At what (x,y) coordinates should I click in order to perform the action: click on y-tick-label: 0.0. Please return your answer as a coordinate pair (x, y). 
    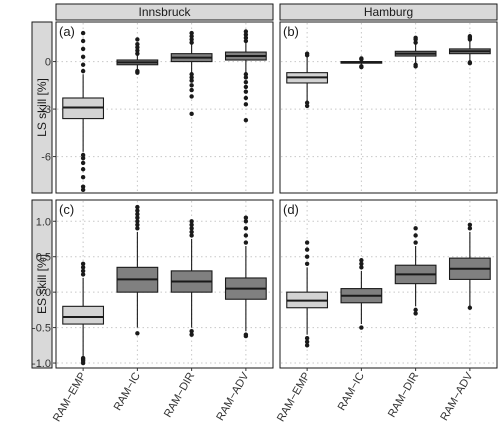
    Looking at the image, I should click on (43, 293).